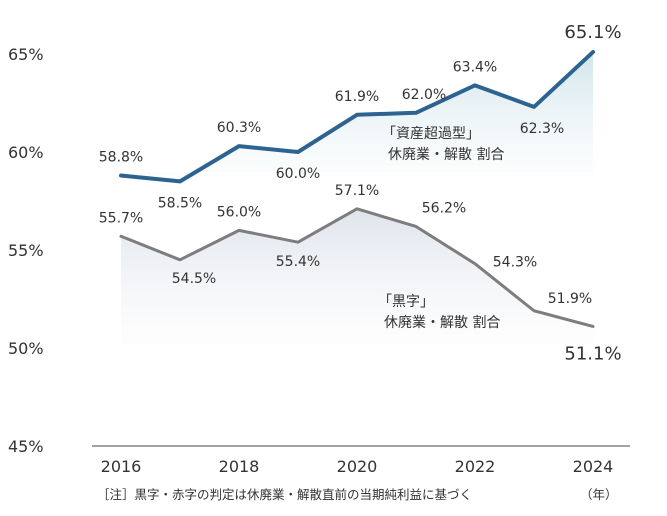 The width and height of the screenshot is (667, 516). What do you see at coordinates (439, 312) in the screenshot?
I see `series-2-annotation: 「黒字」休廃業・解散 割合` at bounding box center [439, 312].